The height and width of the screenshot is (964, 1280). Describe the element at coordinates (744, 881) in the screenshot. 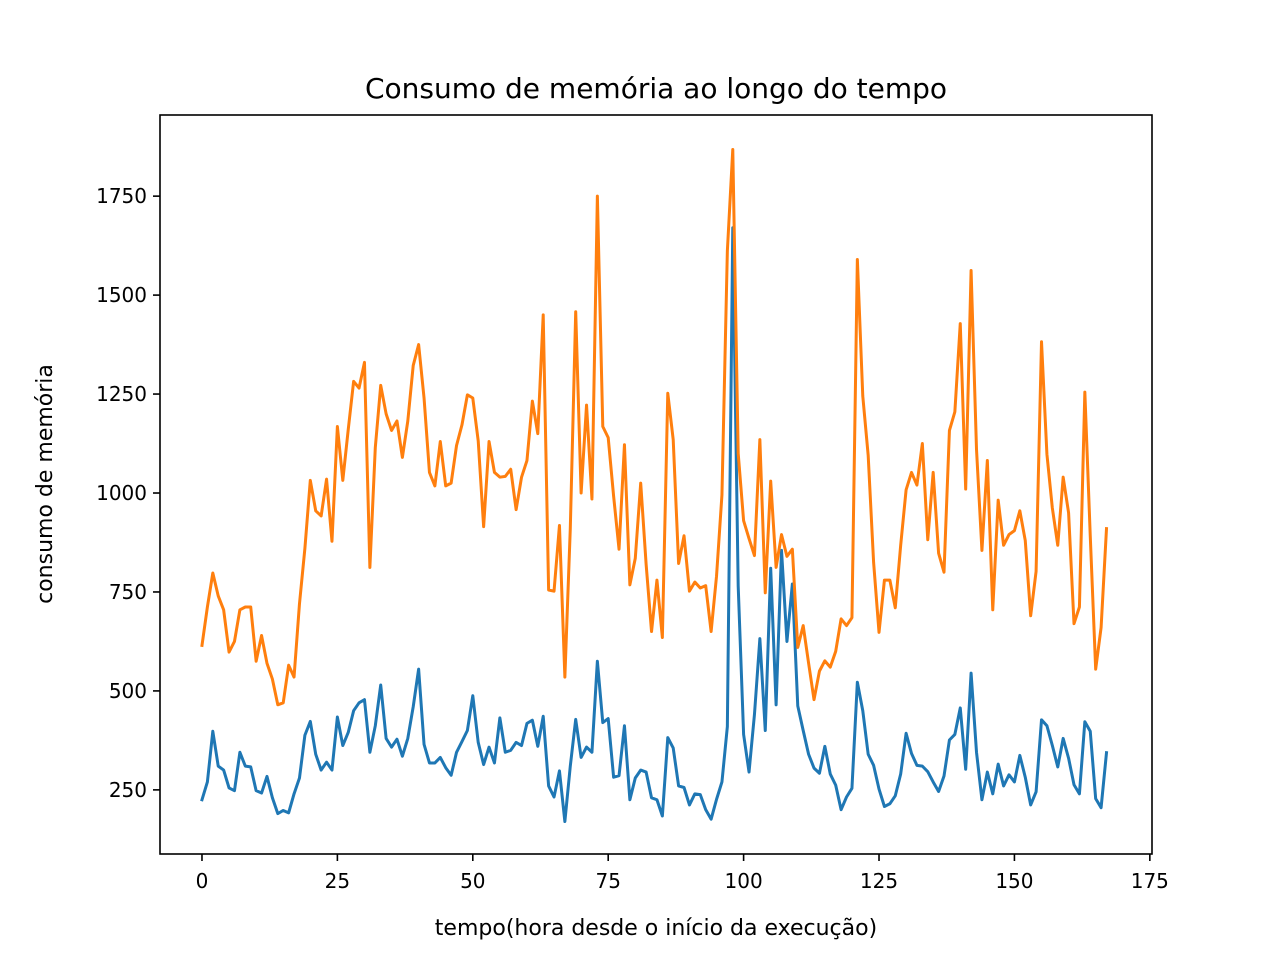

I see `x-tick-label: 100` at that location.